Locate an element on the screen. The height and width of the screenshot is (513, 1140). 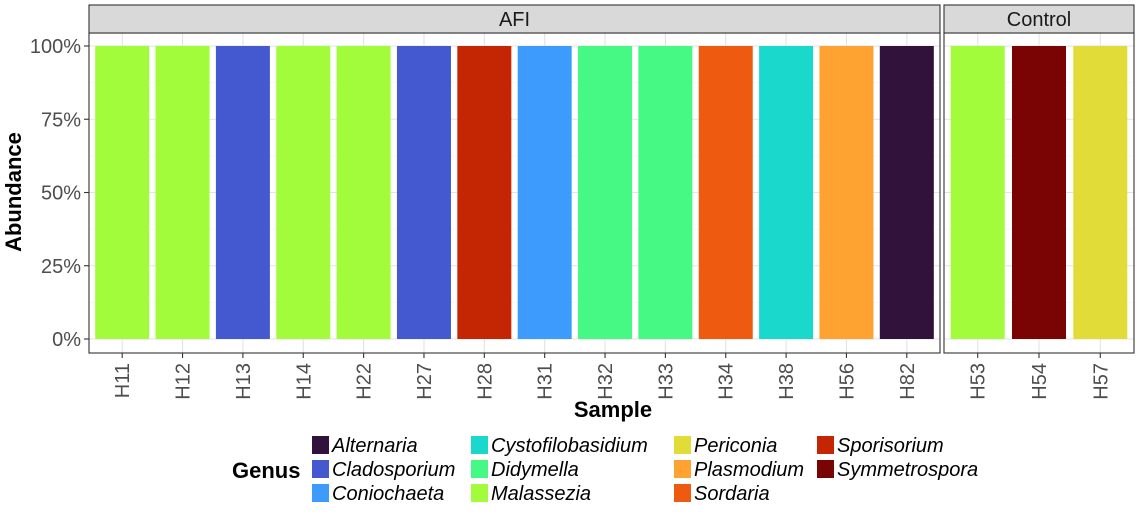
y-tick-label: 25% is located at coordinates (61, 267).